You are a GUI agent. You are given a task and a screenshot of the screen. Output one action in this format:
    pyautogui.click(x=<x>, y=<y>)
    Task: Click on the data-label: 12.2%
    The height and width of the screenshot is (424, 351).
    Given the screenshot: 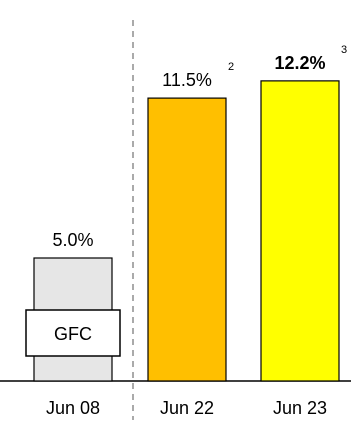 What is the action you would take?
    pyautogui.click(x=299, y=63)
    